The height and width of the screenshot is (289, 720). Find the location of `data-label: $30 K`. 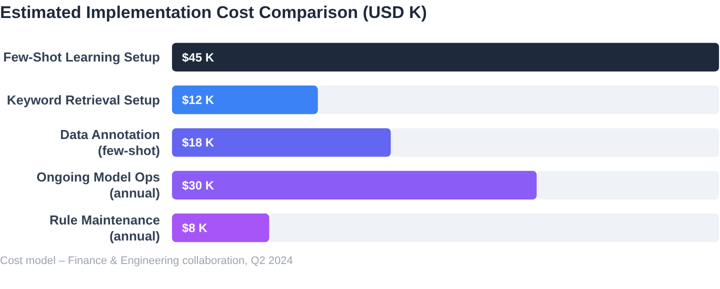

data-label: $30 K is located at coordinates (198, 185).